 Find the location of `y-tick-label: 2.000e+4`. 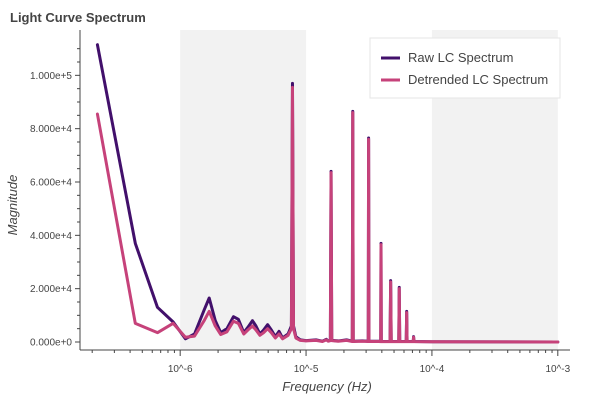

y-tick-label: 2.000e+4 is located at coordinates (51, 289).